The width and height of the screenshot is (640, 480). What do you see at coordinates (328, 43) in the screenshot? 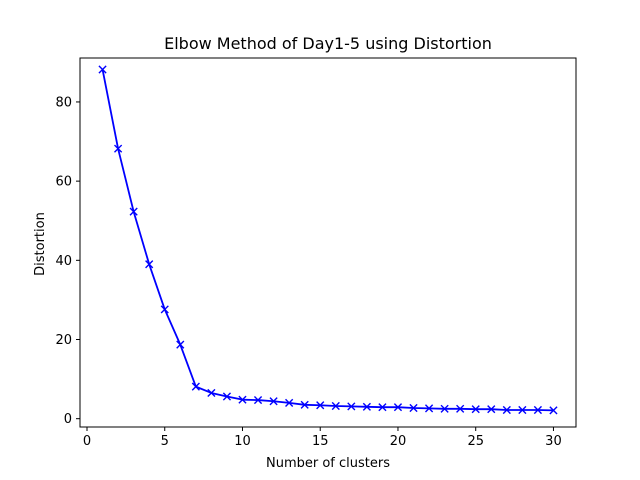
I see `chart-title: Elbow Method of Day1-5 using Distortion` at bounding box center [328, 43].